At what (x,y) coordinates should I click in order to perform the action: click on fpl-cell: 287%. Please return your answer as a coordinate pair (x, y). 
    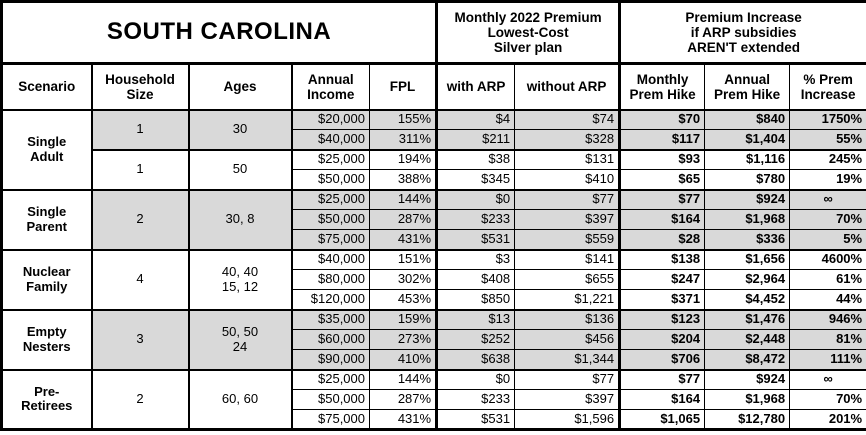
    Looking at the image, I should click on (403, 399).